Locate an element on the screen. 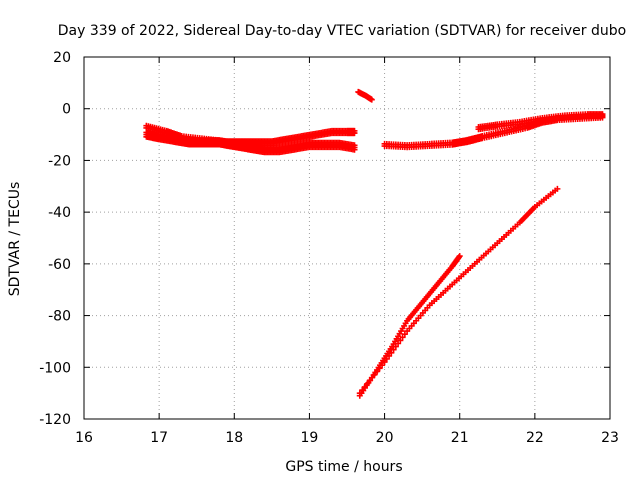 The width and height of the screenshot is (640, 480). y-tick-label: -60 is located at coordinates (59, 265).